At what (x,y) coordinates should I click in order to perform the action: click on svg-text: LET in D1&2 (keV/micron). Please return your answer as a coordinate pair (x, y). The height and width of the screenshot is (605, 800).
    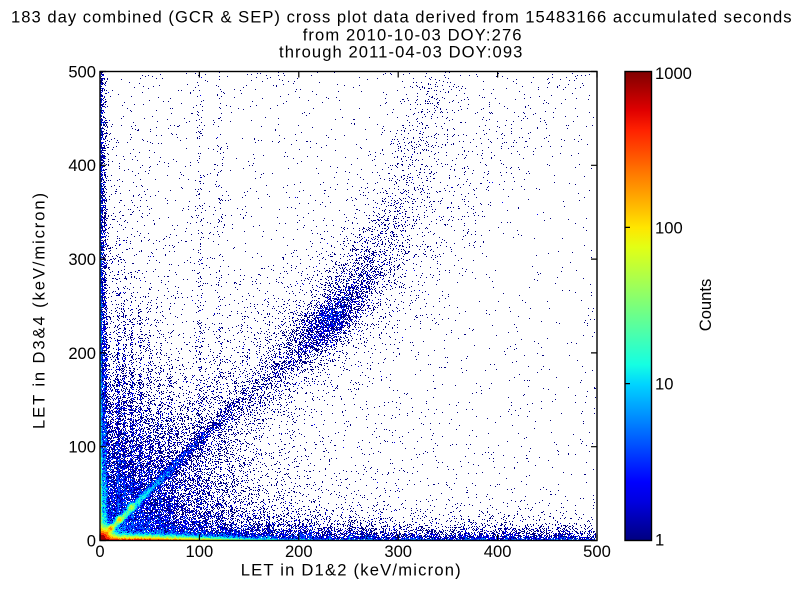
    Looking at the image, I should click on (351, 570).